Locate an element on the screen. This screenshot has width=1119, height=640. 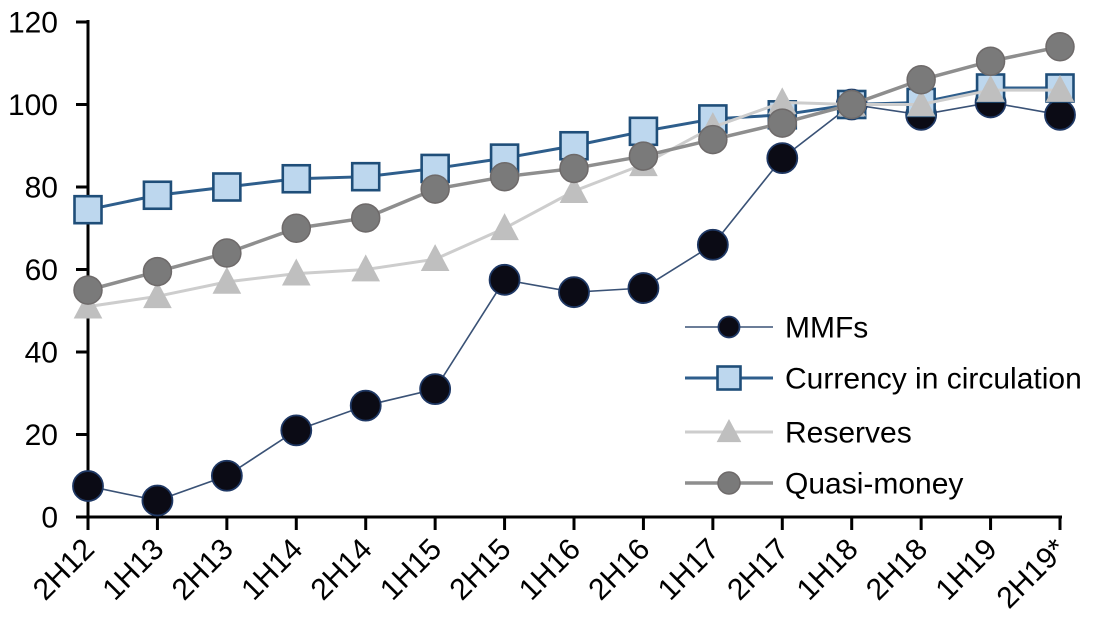
x-tick-label: 1H19 is located at coordinates (966, 570).